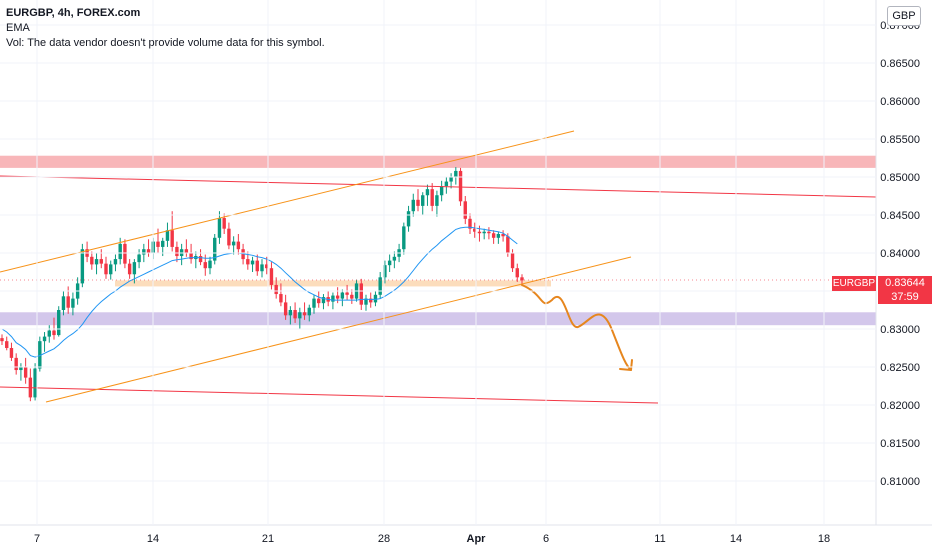  I want to click on projection-curve, so click(576, 327).